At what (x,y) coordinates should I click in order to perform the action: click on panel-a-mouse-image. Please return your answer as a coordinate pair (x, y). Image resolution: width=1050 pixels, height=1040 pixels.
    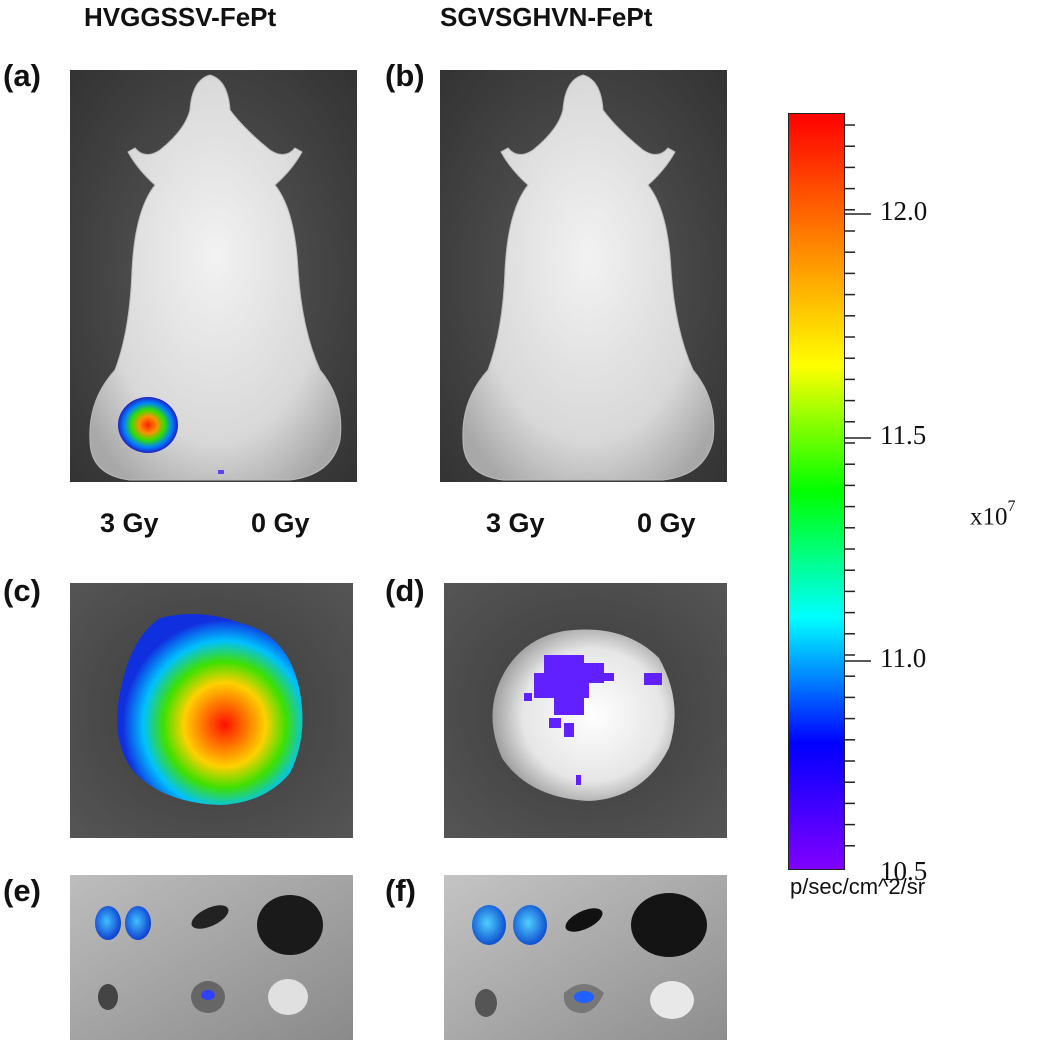
    Looking at the image, I should click on (213, 276).